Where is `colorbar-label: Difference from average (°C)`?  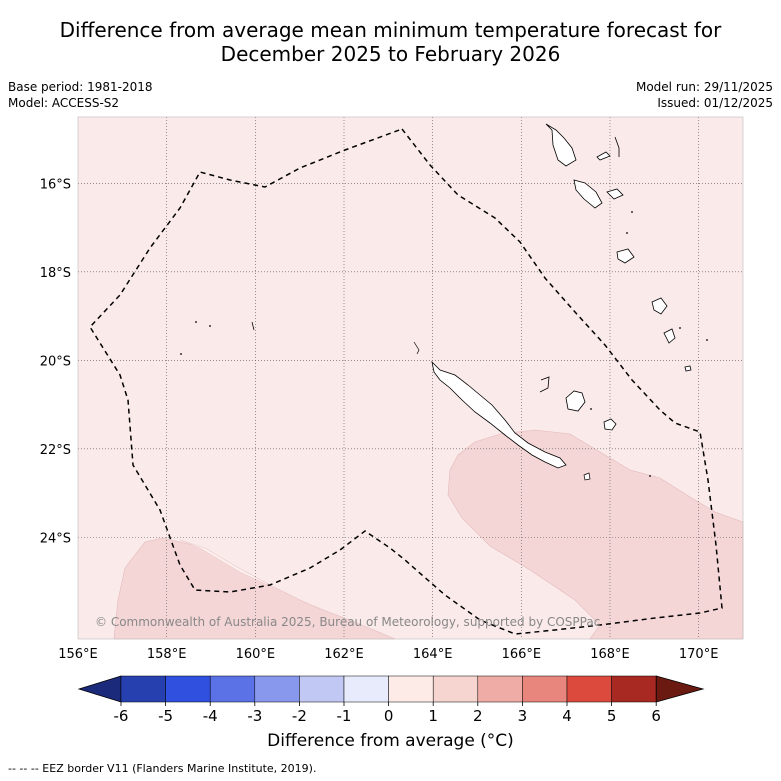
colorbar-label: Difference from average (°C) is located at coordinates (390, 741).